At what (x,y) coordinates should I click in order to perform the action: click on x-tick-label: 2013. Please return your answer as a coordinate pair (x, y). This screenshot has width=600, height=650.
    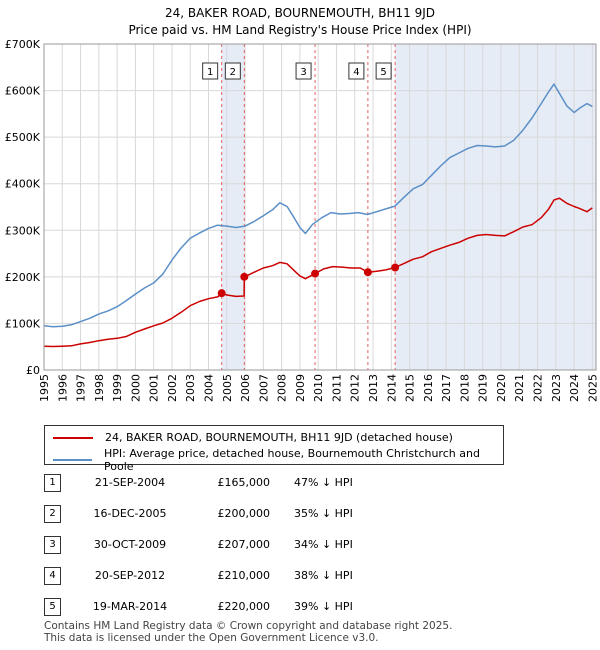
    Looking at the image, I should click on (373, 388).